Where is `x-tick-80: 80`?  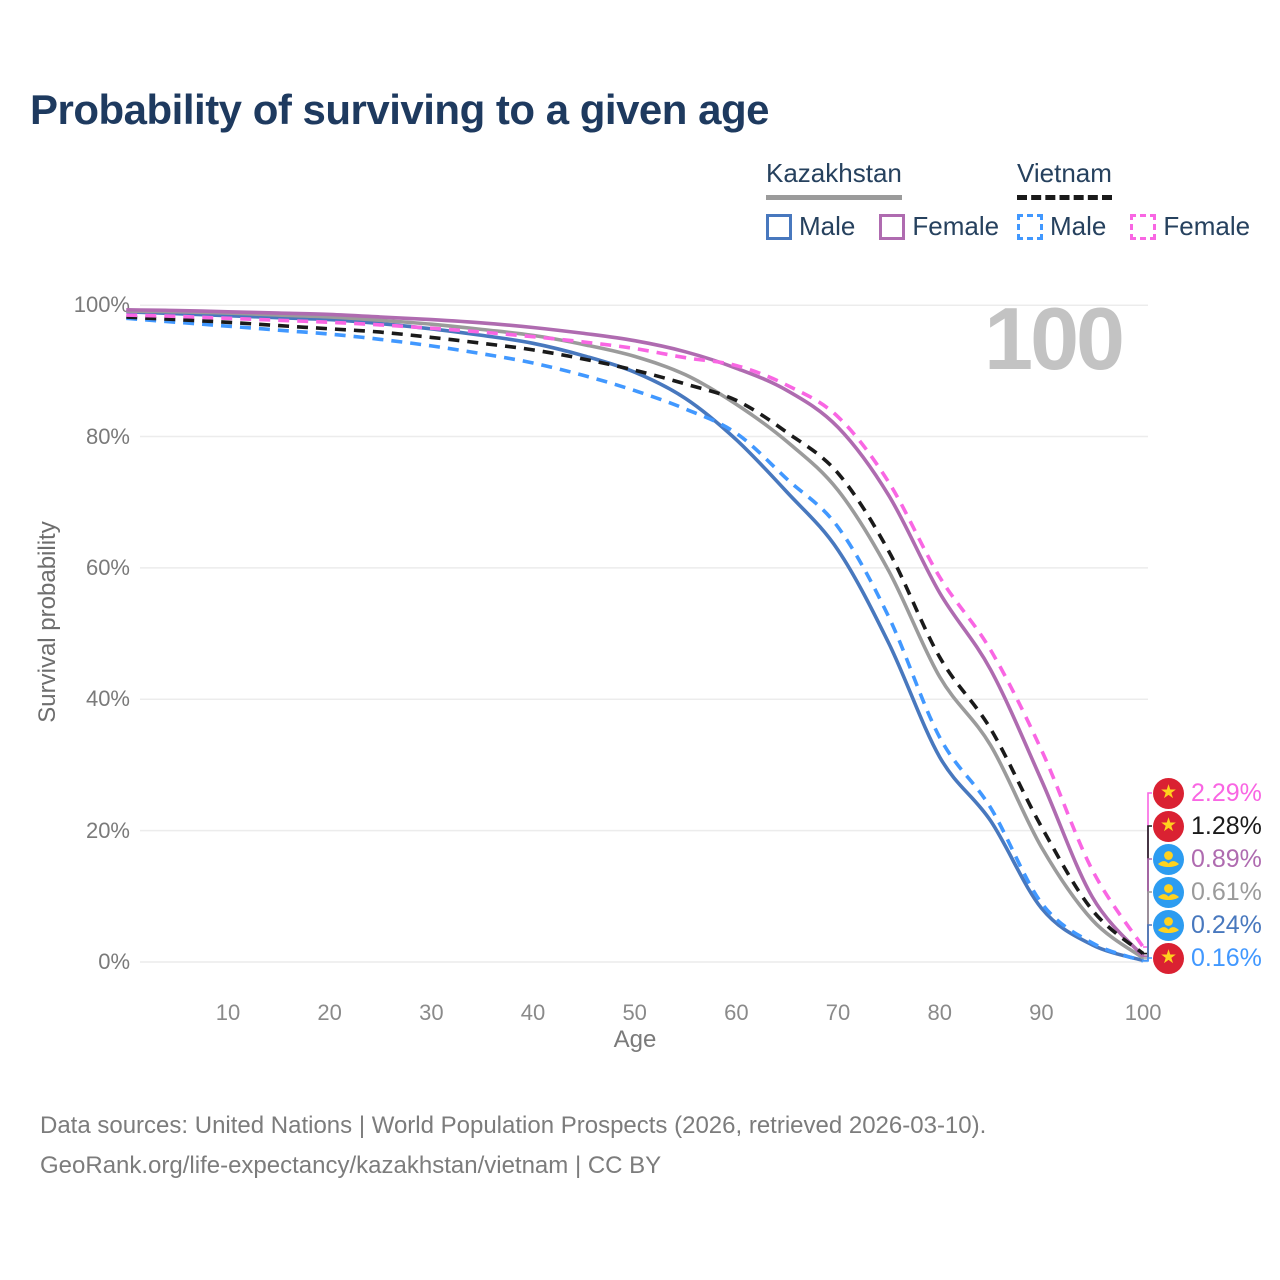
x-tick-80: 80 is located at coordinates (939, 1012).